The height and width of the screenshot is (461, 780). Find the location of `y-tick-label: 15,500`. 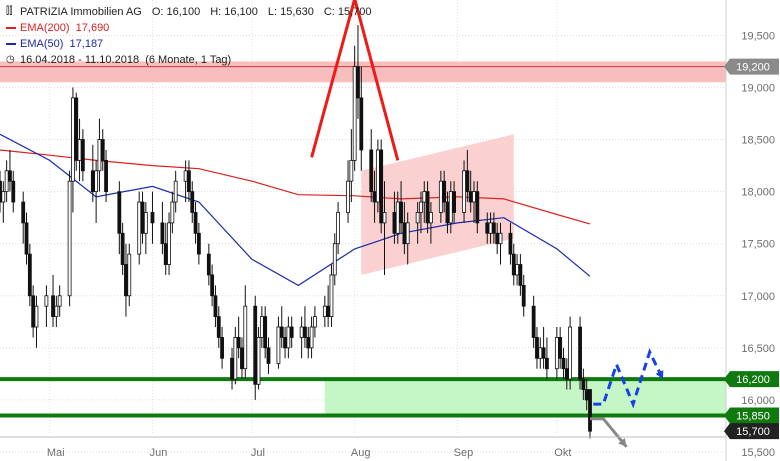

y-tick-label: 15,500 is located at coordinates (758, 453).